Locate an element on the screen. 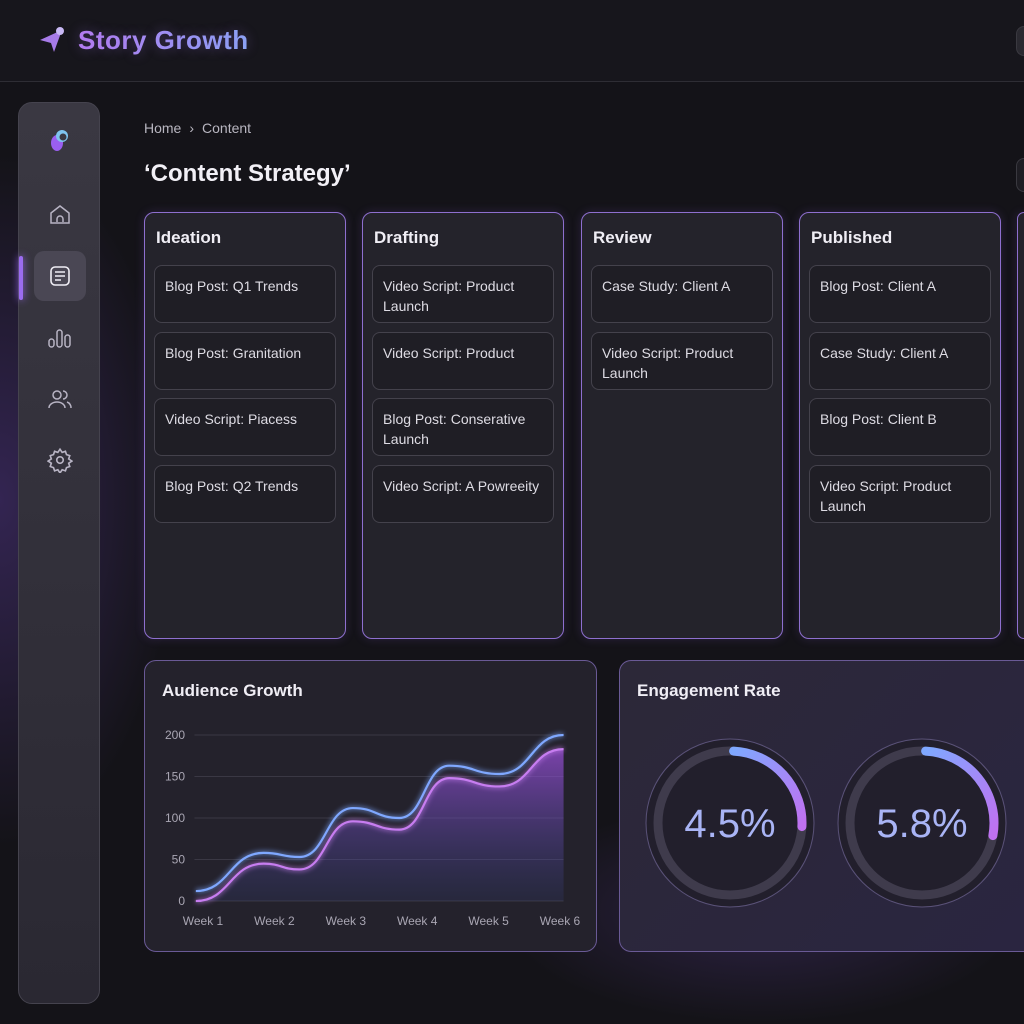 The height and width of the screenshot is (1024, 1024). column-title: Published is located at coordinates (852, 237).